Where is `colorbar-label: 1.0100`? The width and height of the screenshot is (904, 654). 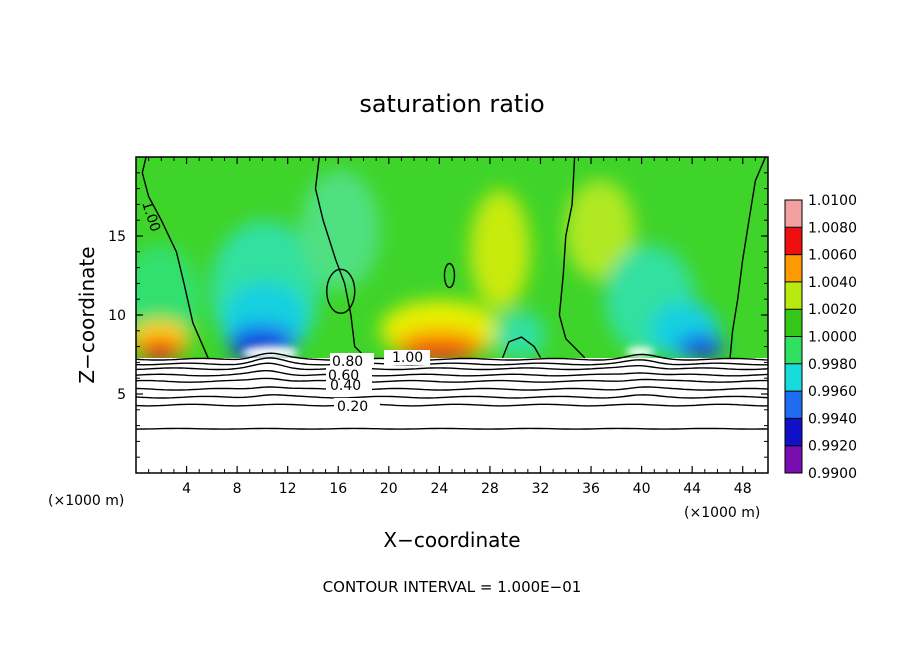
colorbar-label: 1.0100 is located at coordinates (832, 201).